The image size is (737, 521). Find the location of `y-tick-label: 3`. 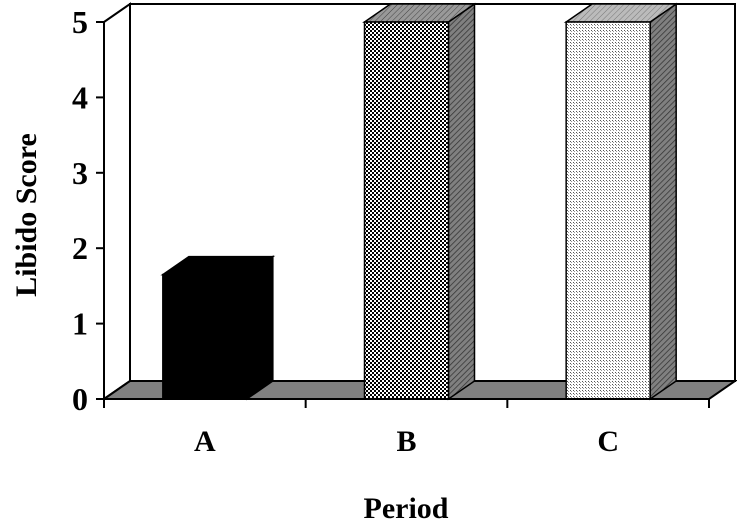

y-tick-label: 3 is located at coordinates (80, 173).